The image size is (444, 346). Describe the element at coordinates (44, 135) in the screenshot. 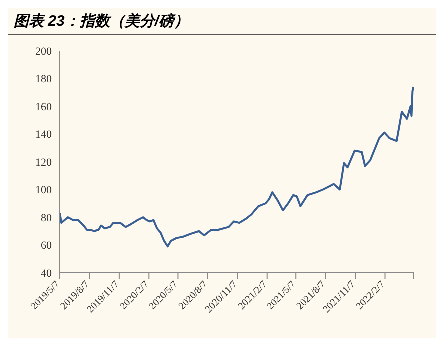

I see `y-tick-label: 140` at that location.